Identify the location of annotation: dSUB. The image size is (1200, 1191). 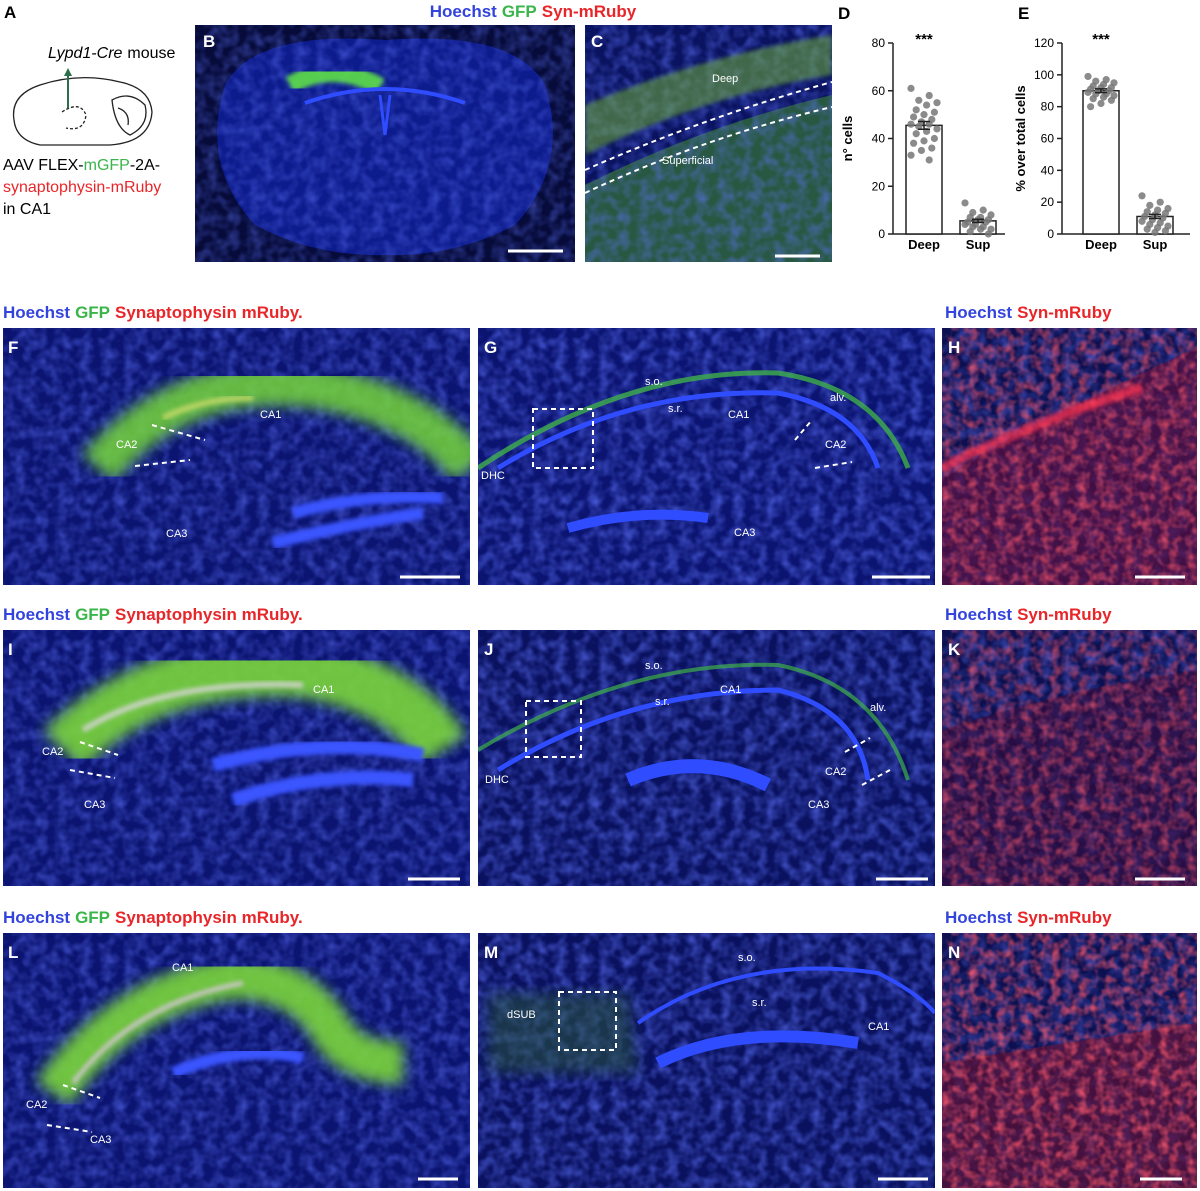
(521, 1015).